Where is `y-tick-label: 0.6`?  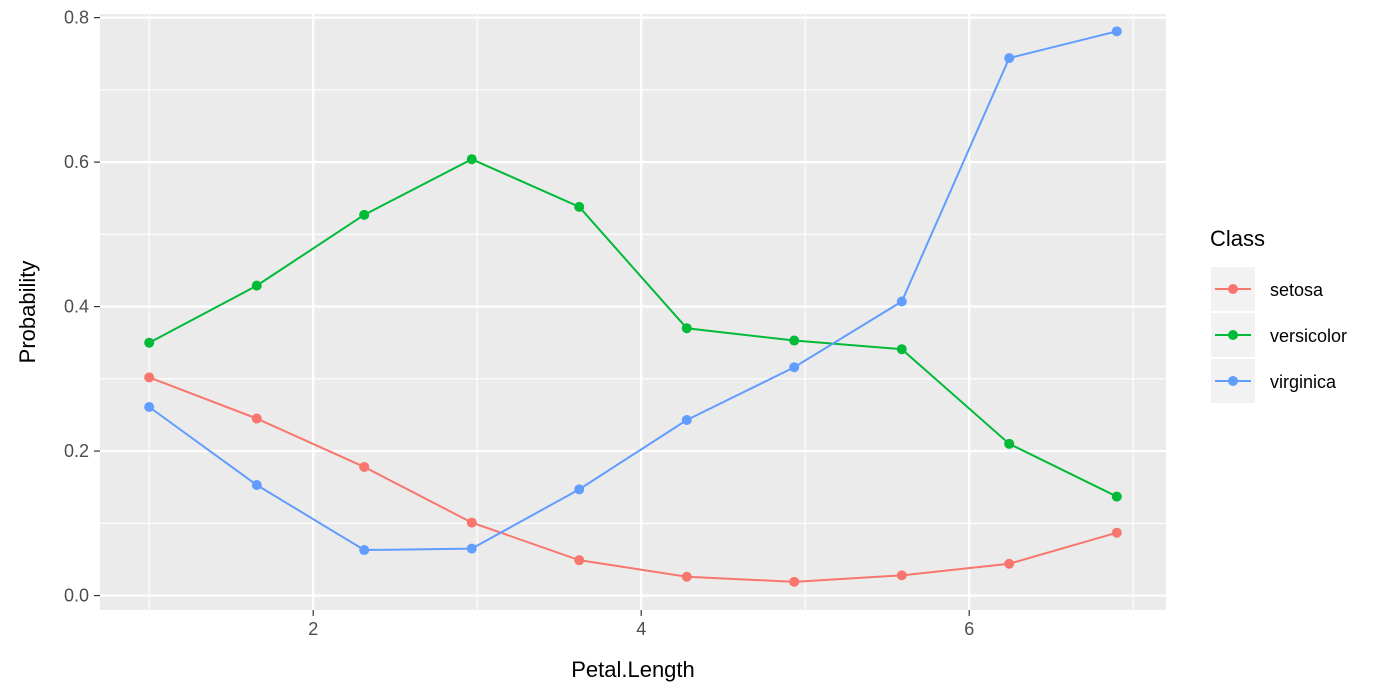
y-tick-label: 0.6 is located at coordinates (76, 162).